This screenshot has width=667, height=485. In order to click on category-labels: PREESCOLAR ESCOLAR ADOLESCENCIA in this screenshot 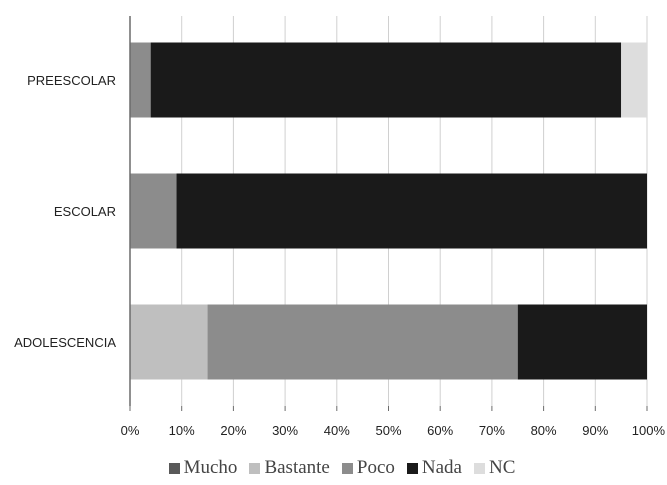, I will do `click(65, 211)`.